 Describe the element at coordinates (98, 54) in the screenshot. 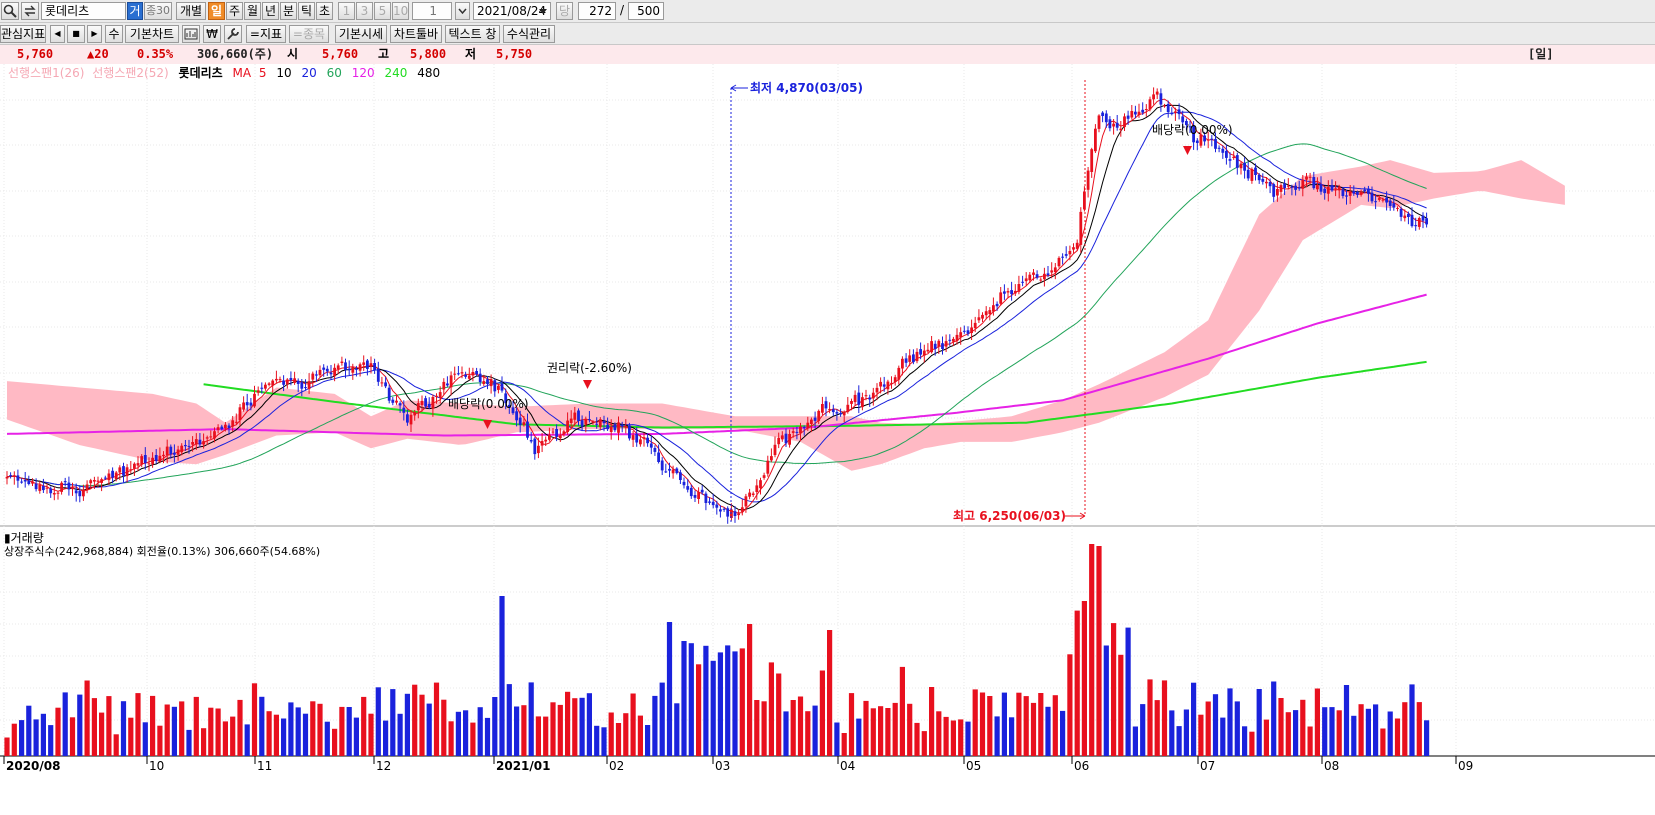

I see `price-change: ▲20` at that location.